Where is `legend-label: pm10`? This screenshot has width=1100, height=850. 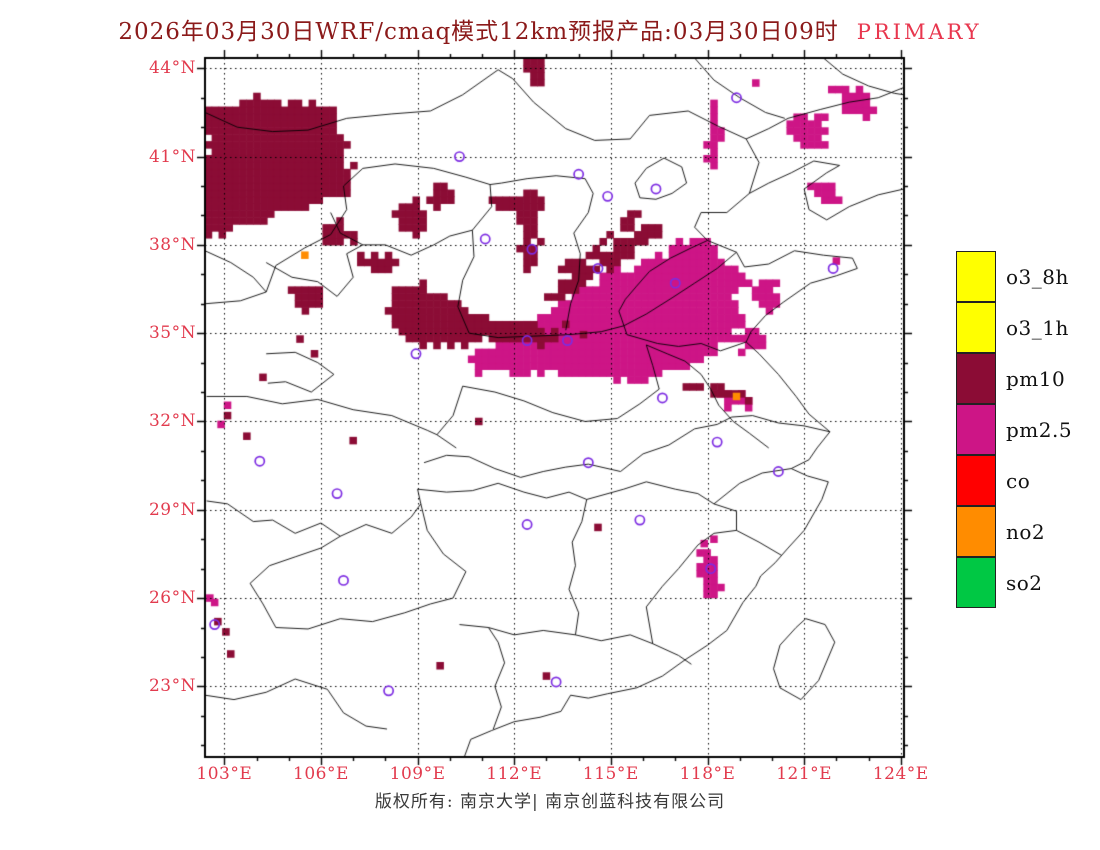 legend-label: pm10 is located at coordinates (1036, 378).